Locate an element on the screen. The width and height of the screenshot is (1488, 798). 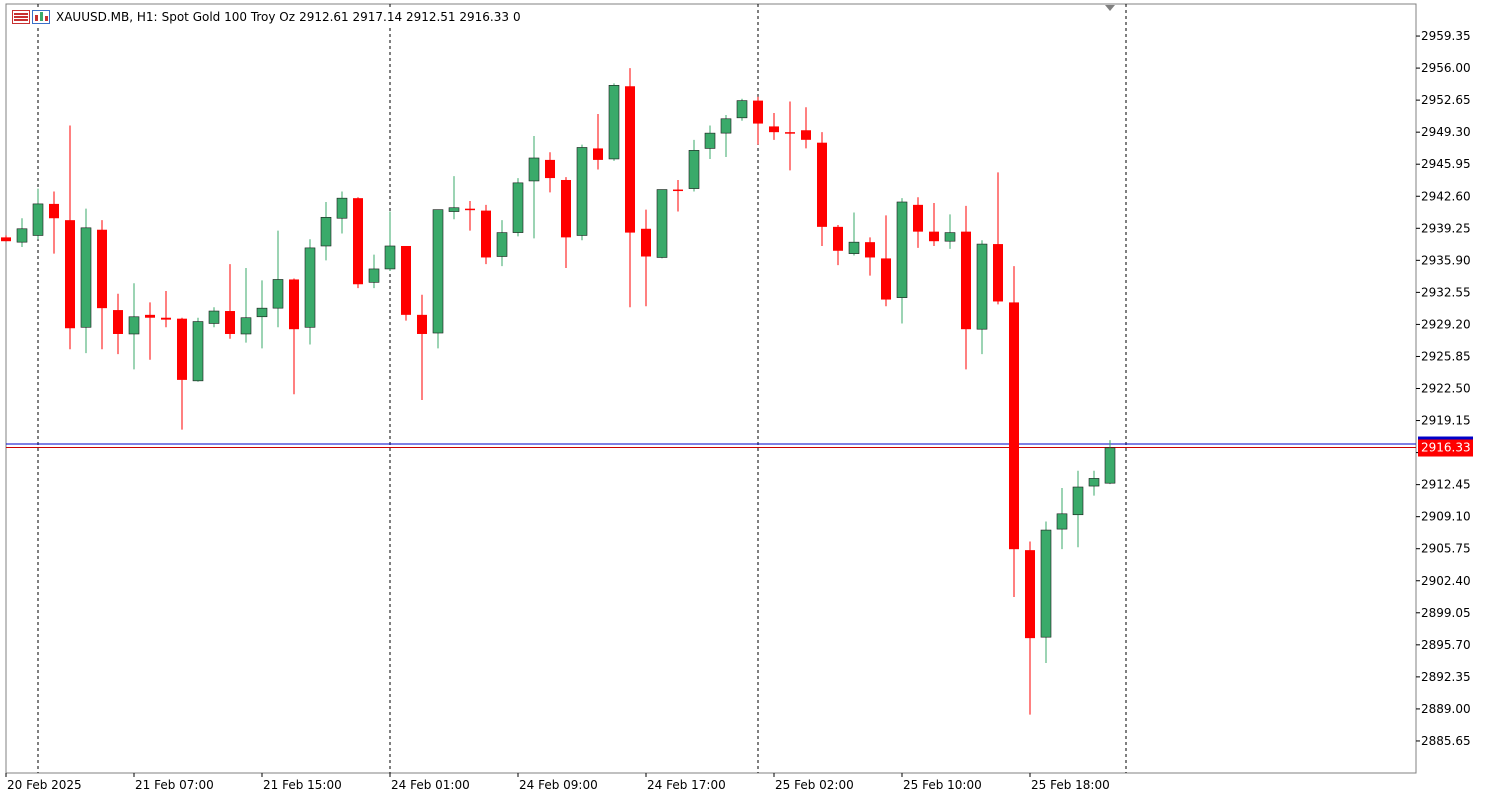
x-tick-label: 25 Feb 10:00 is located at coordinates (942, 785).